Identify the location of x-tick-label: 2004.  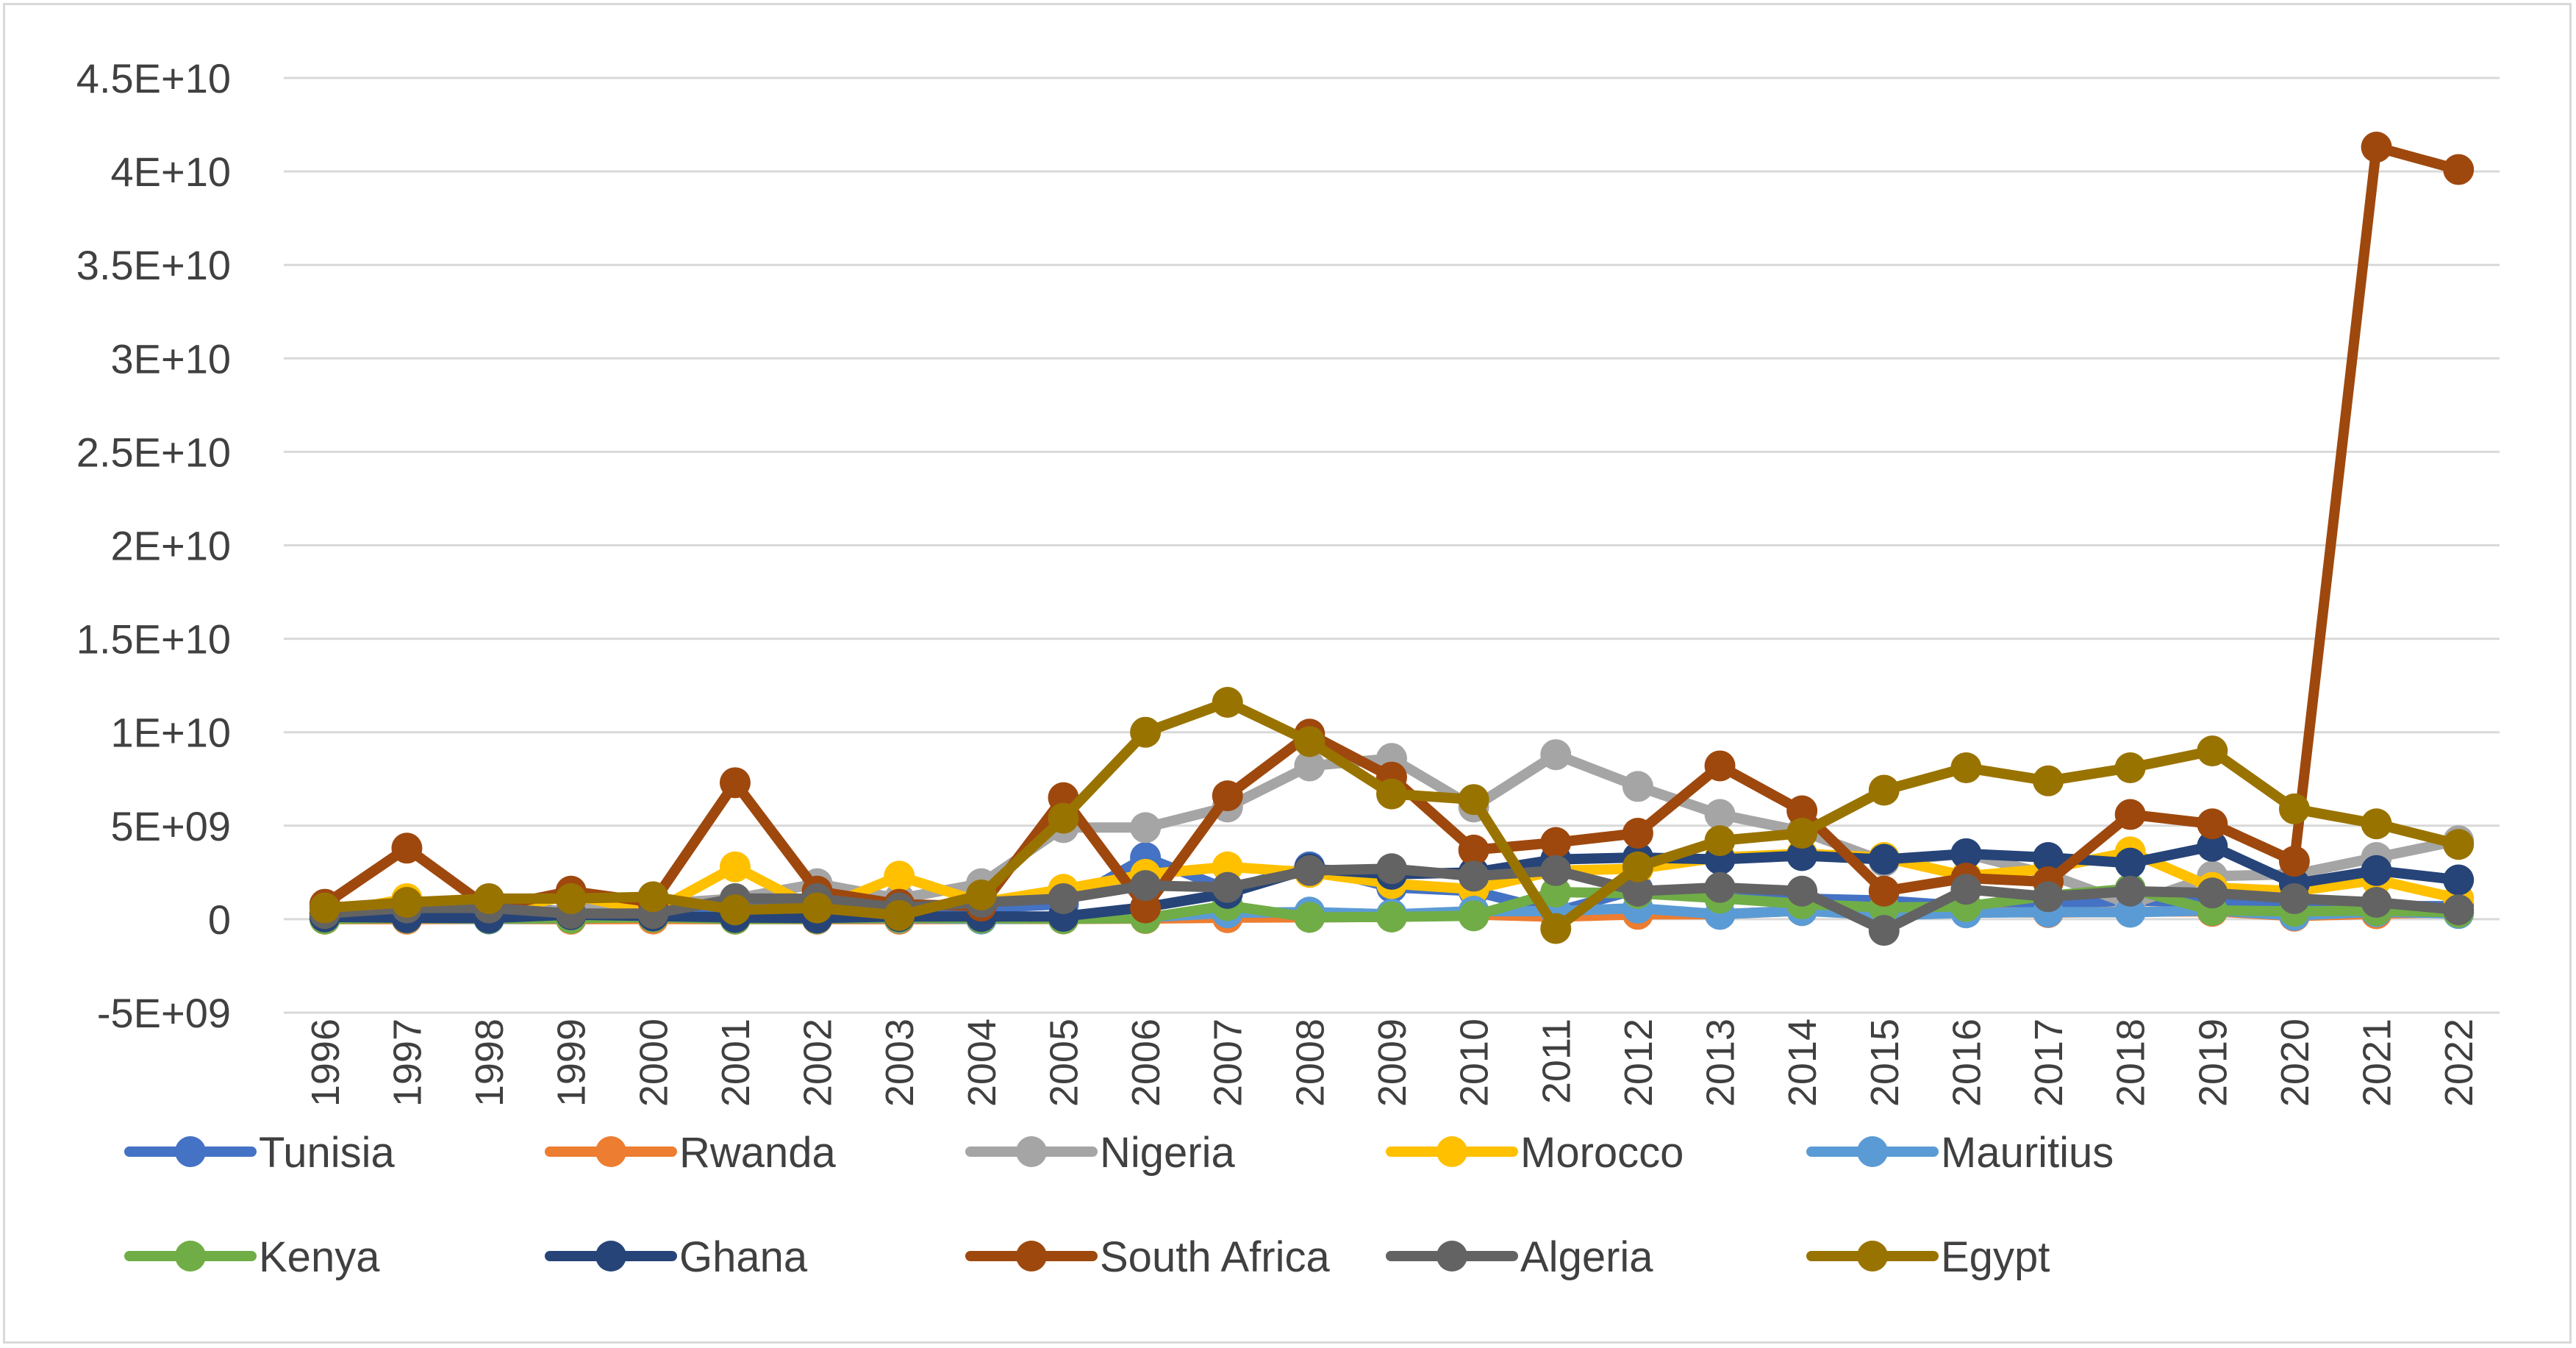
(982, 1063).